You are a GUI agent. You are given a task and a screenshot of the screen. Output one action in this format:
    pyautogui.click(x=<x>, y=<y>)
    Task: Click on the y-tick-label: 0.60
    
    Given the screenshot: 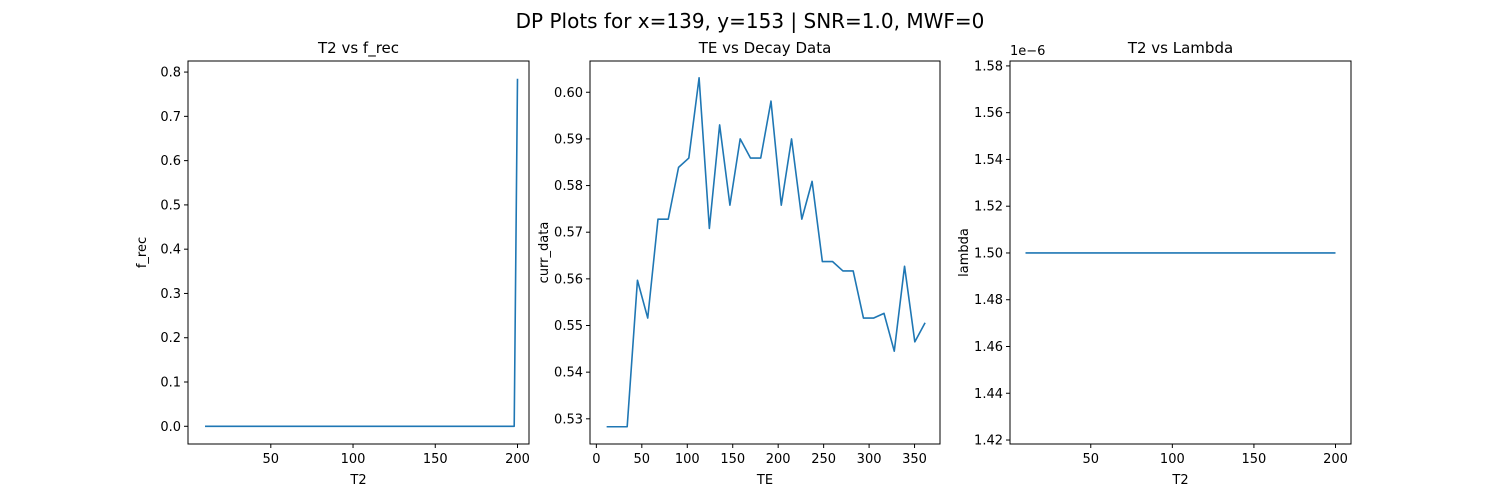 What is the action you would take?
    pyautogui.click(x=568, y=93)
    